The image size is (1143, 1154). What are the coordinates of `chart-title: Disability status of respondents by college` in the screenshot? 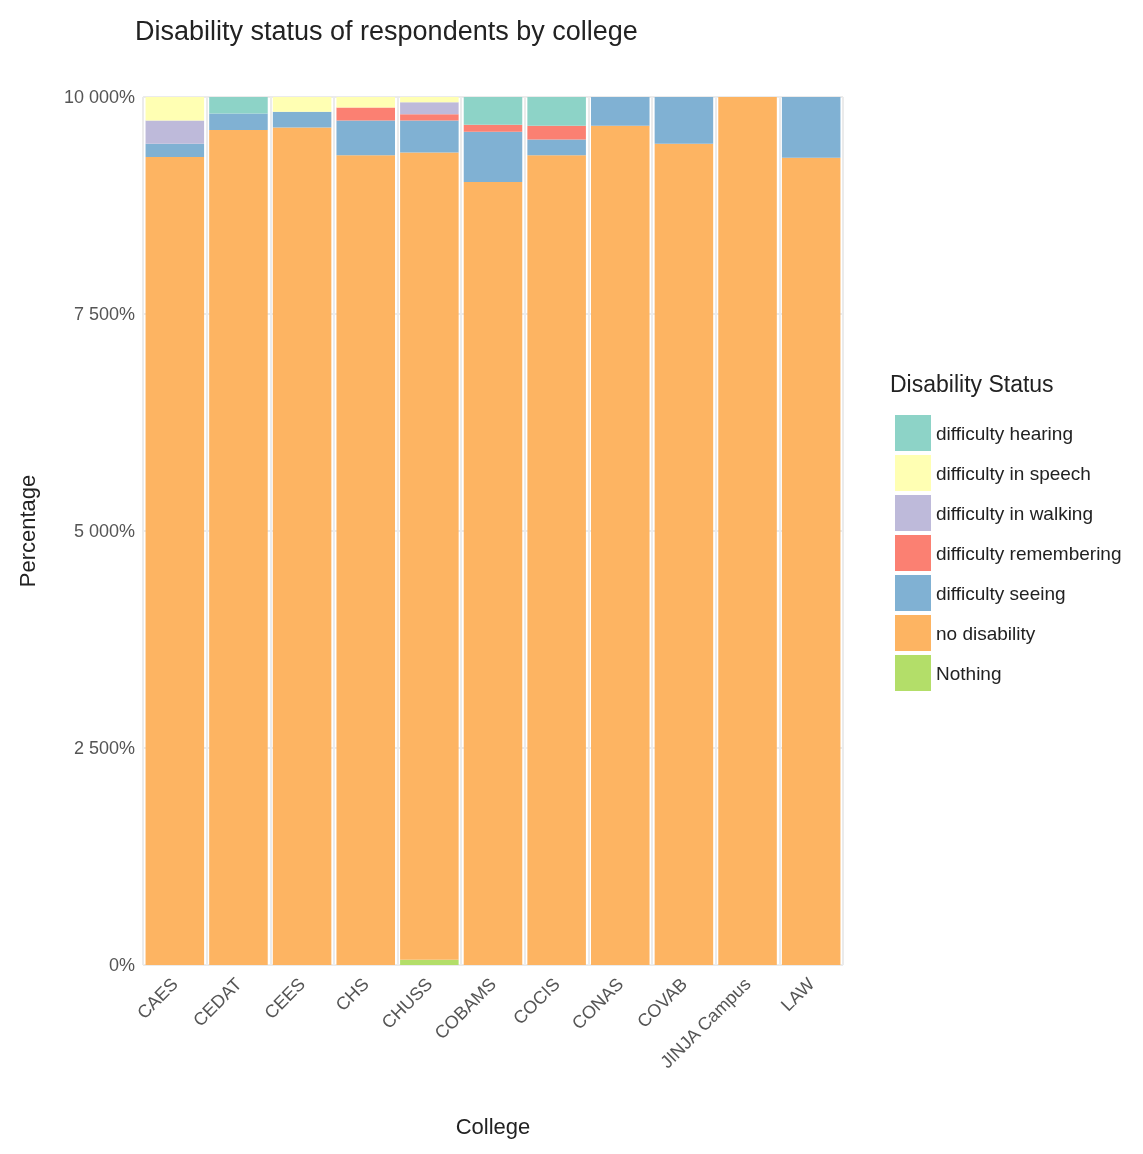 It's located at (386, 30).